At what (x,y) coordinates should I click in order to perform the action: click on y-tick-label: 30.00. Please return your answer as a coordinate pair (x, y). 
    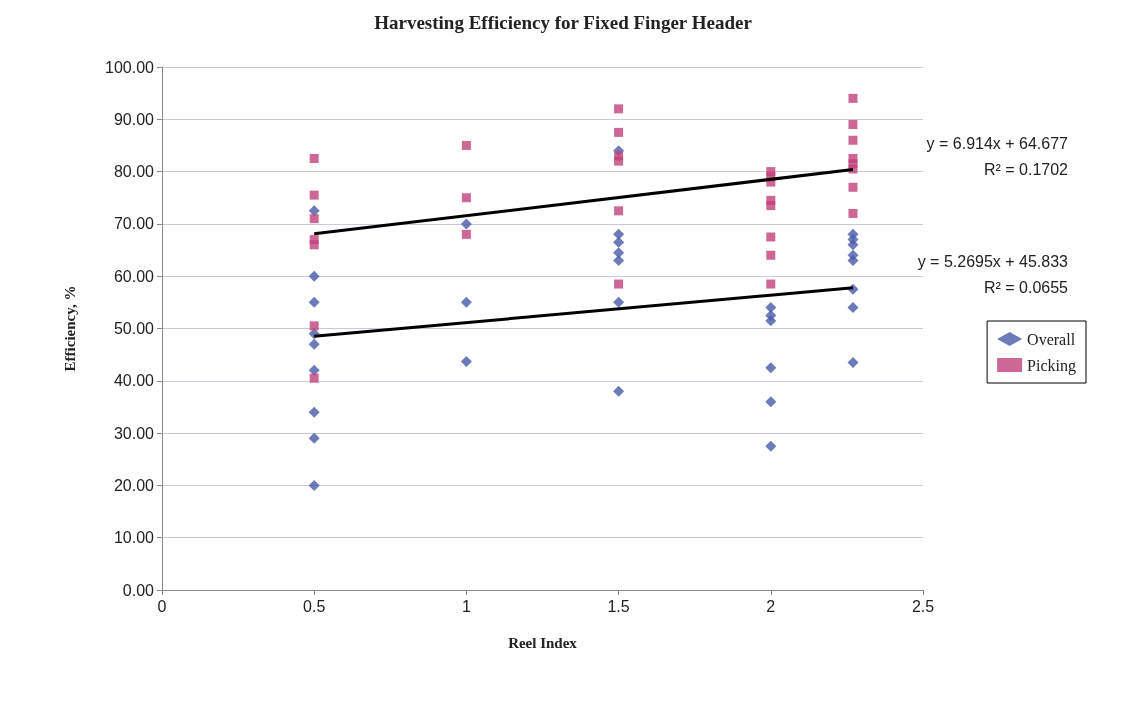
    Looking at the image, I should click on (134, 433).